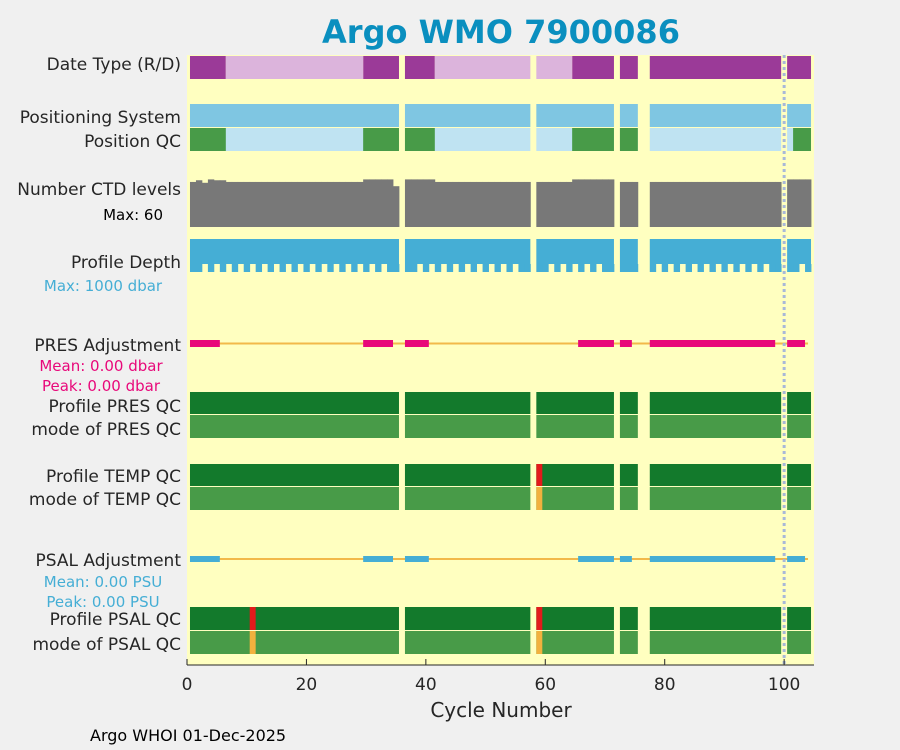 This screenshot has width=900, height=750. What do you see at coordinates (715, 115) in the screenshot?
I see `row-positioning-system-bar` at bounding box center [715, 115].